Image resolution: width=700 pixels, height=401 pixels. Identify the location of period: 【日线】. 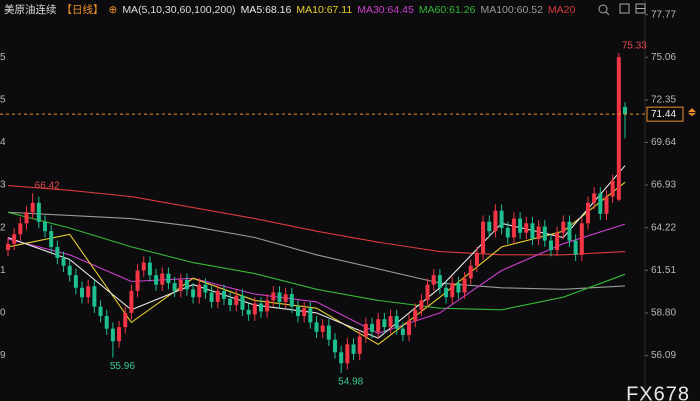
(82, 10).